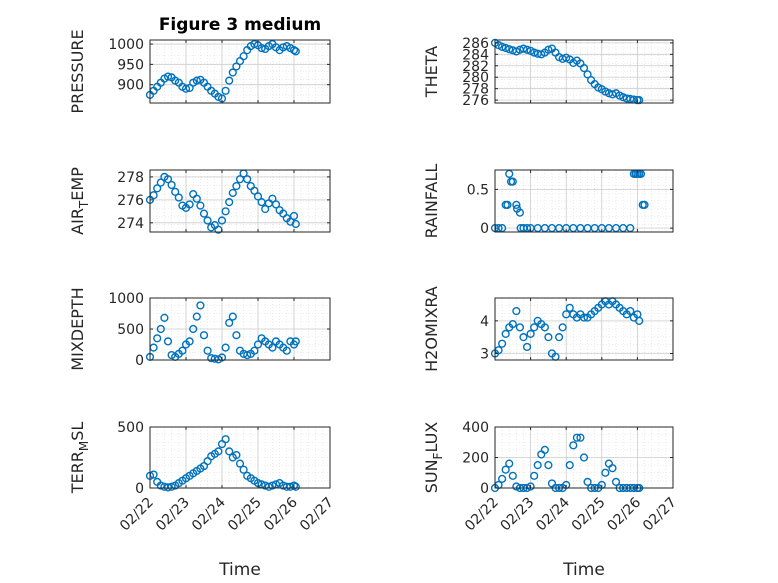 The height and width of the screenshot is (583, 778). I want to click on y-axis-label: PRESSURE, so click(77, 71).